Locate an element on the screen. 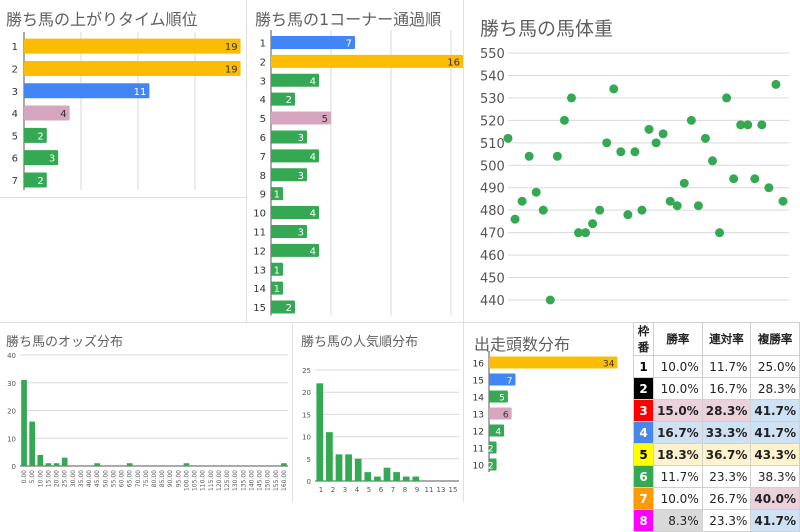  ren-rate-cell: 36.7% is located at coordinates (726, 454).